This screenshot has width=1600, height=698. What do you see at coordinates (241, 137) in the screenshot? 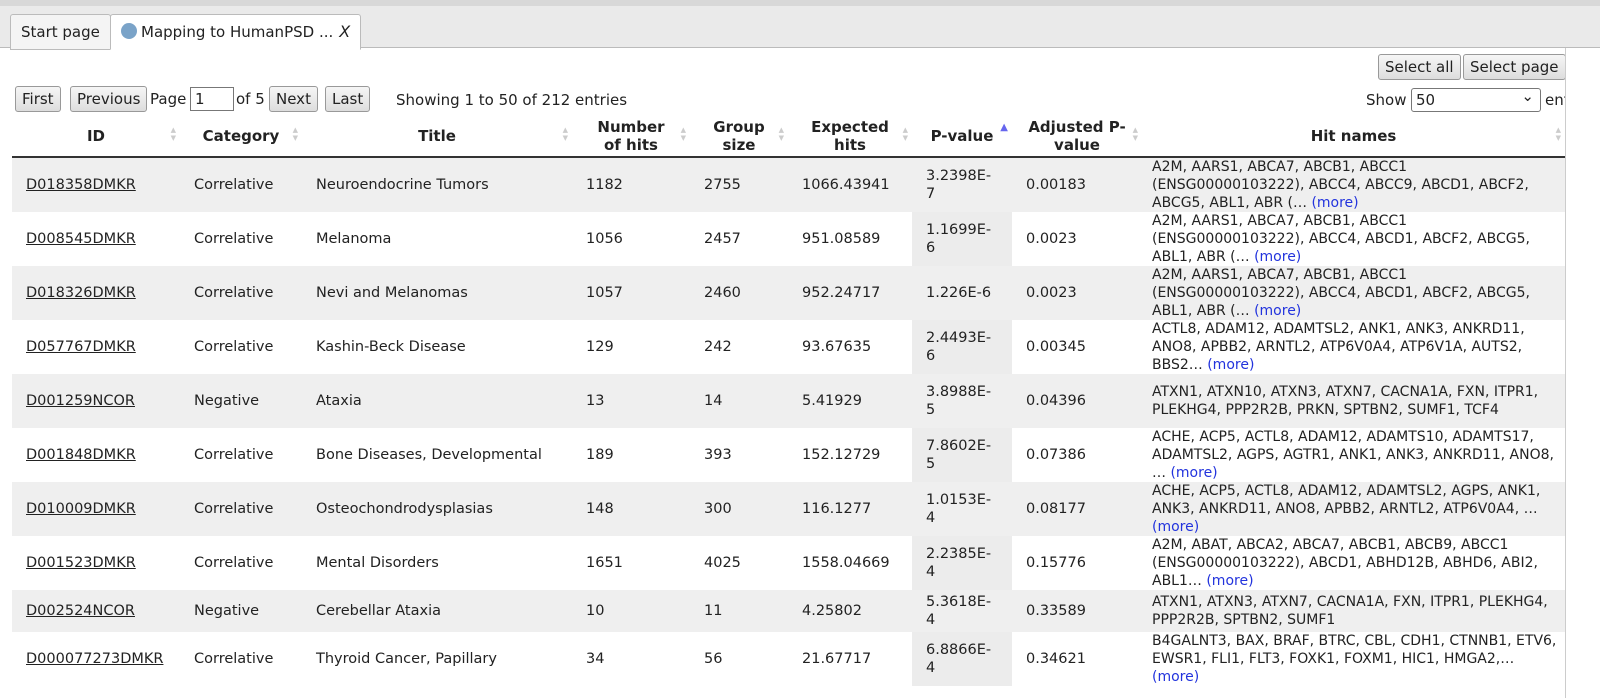
I see `column-header: Category` at bounding box center [241, 137].